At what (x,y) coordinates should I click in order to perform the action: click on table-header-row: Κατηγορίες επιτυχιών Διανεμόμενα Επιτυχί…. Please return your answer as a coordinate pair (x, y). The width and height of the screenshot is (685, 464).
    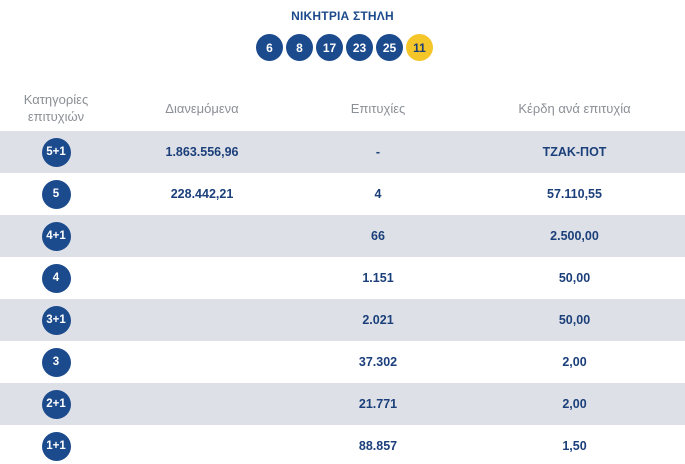
    Looking at the image, I should click on (342, 108).